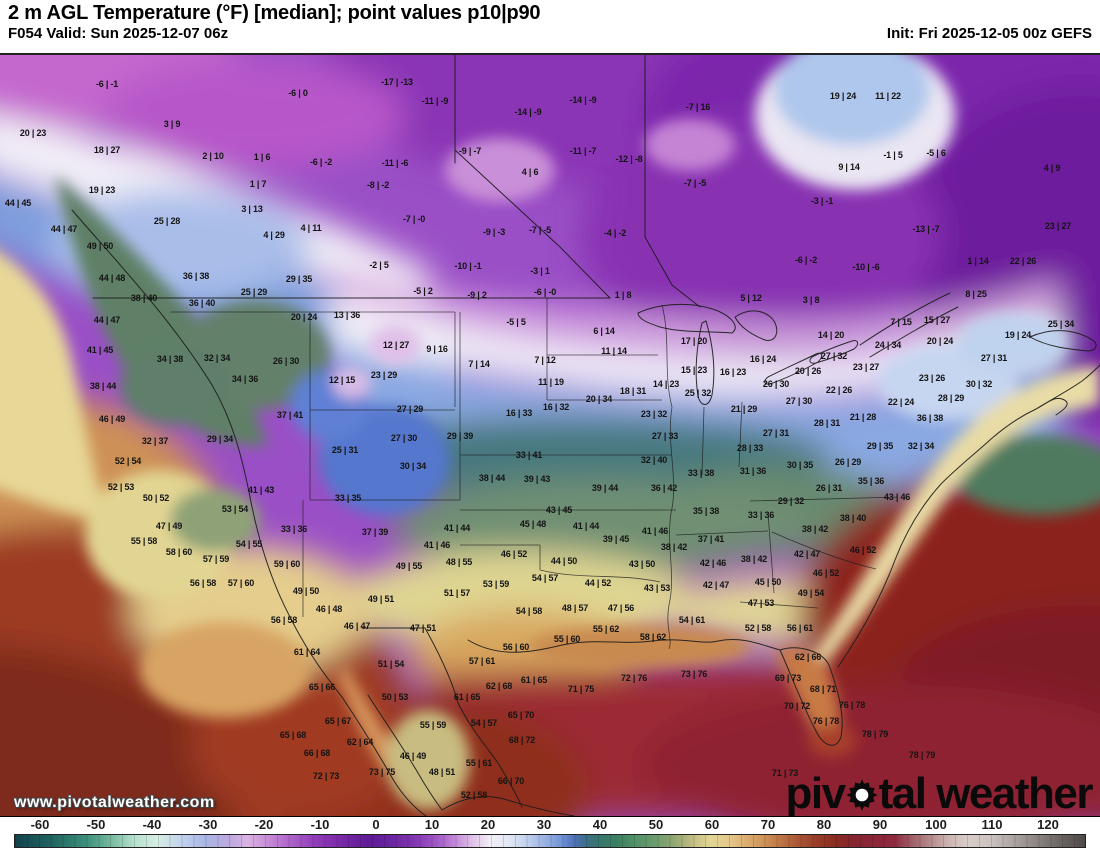  What do you see at coordinates (107, 320) in the screenshot?
I see `point-value: 44 | 47` at bounding box center [107, 320].